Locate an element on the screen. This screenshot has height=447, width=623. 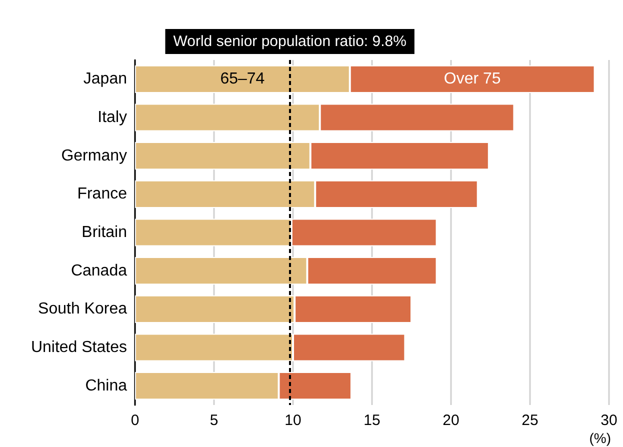
y-tick-label: Japan is located at coordinates (105, 79).